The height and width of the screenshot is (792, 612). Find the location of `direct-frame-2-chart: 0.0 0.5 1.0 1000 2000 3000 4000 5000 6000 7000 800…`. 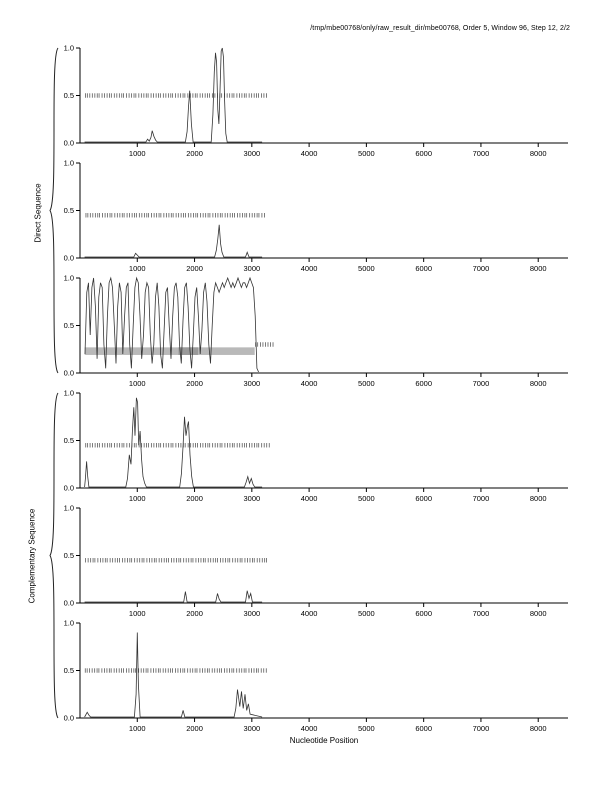

direct-frame-2-chart: 0.0 0.5 1.0 1000 2000 3000 4000 5000 6000 7000 800… is located at coordinates (316, 216).